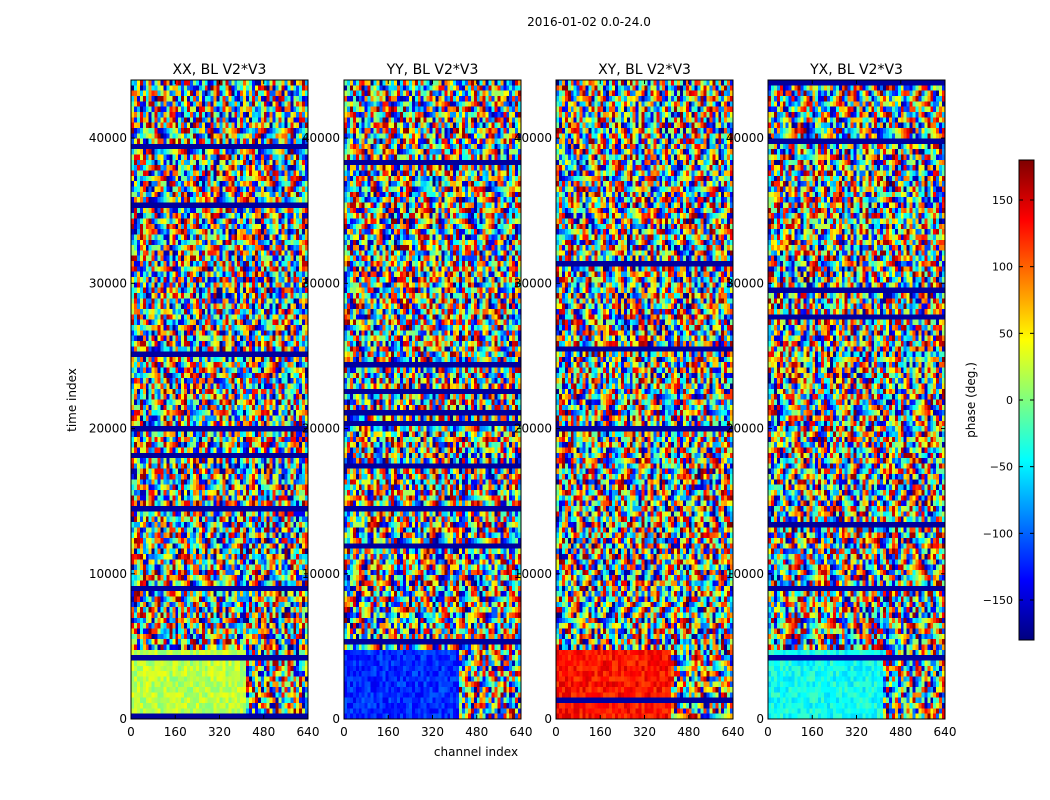 The height and width of the screenshot is (800, 1050). Describe the element at coordinates (72, 400) in the screenshot. I see `y-axis-label: time index` at that location.